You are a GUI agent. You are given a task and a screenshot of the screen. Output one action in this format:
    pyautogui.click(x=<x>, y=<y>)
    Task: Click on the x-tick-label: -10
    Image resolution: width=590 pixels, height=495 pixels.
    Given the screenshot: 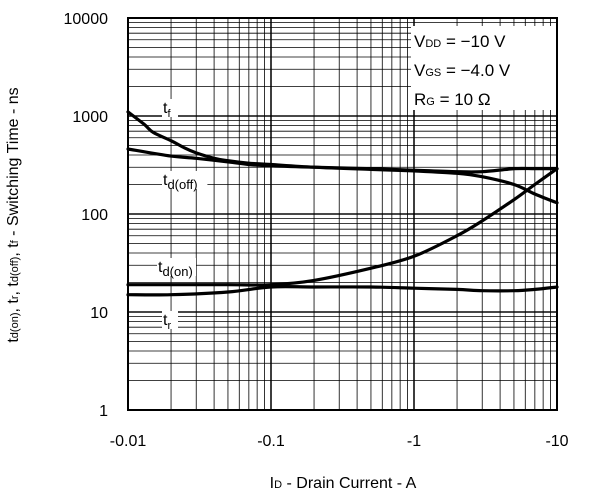 What is the action you would take?
    pyautogui.click(x=556, y=441)
    